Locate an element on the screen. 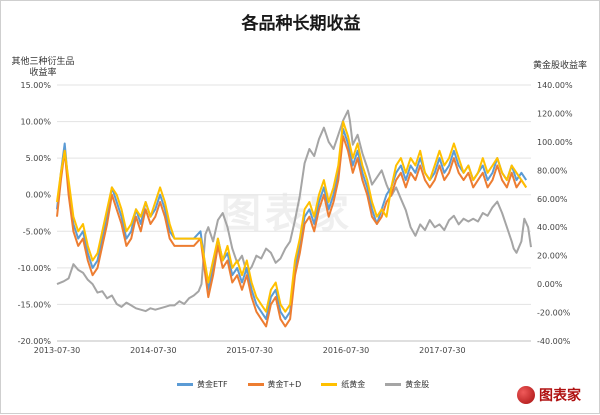  left-tick-label: 0.00% is located at coordinates (39, 195).